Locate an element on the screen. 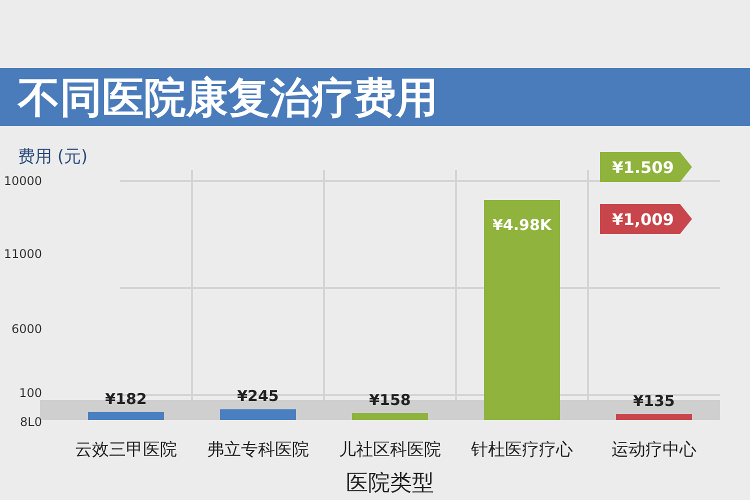  x-tick-label: 儿社区科医院 is located at coordinates (390, 450).